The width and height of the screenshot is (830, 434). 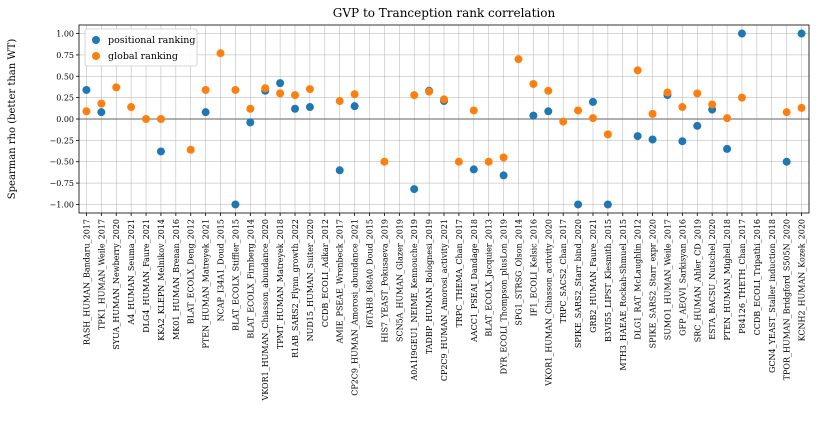 I want to click on x-tick-label: NCAP_I34A1_Doud_2015, so click(x=221, y=270).